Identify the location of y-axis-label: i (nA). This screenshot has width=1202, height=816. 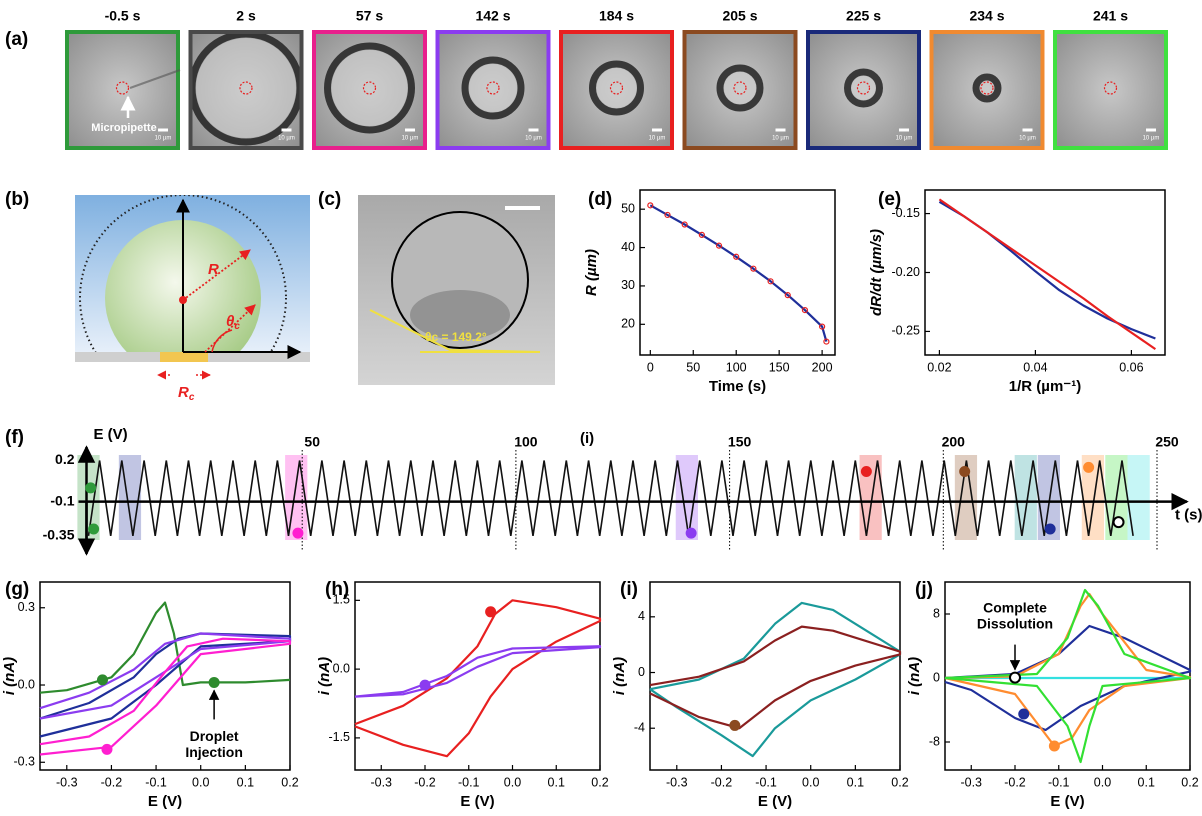
(619, 676).